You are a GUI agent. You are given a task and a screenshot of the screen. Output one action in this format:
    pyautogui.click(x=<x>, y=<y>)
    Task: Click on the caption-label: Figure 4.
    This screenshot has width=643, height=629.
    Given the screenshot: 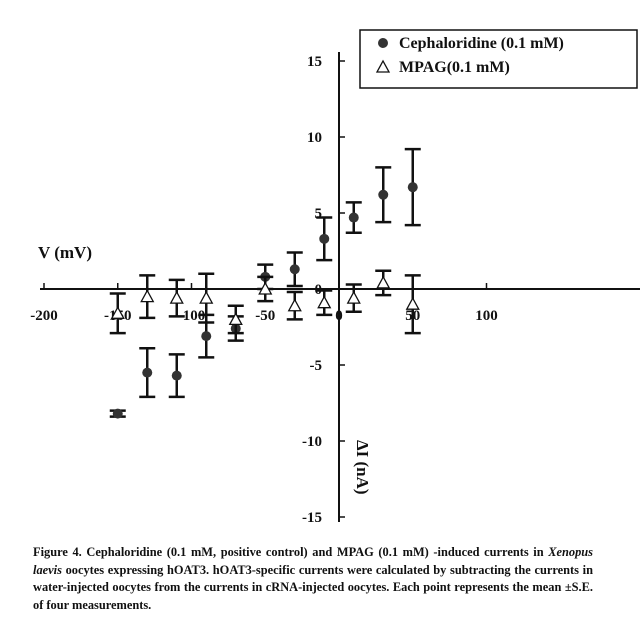 What is the action you would take?
    pyautogui.click(x=57, y=552)
    